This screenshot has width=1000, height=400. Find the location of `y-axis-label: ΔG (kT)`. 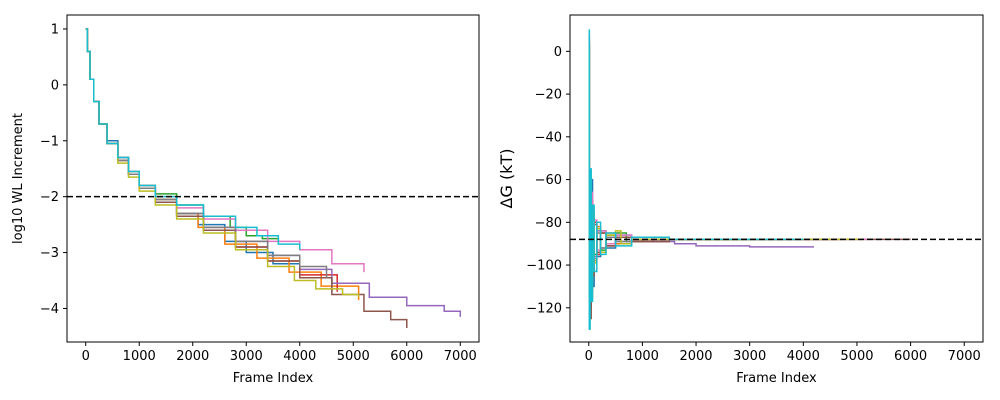

y-axis-label: ΔG (kT) is located at coordinates (506, 179).